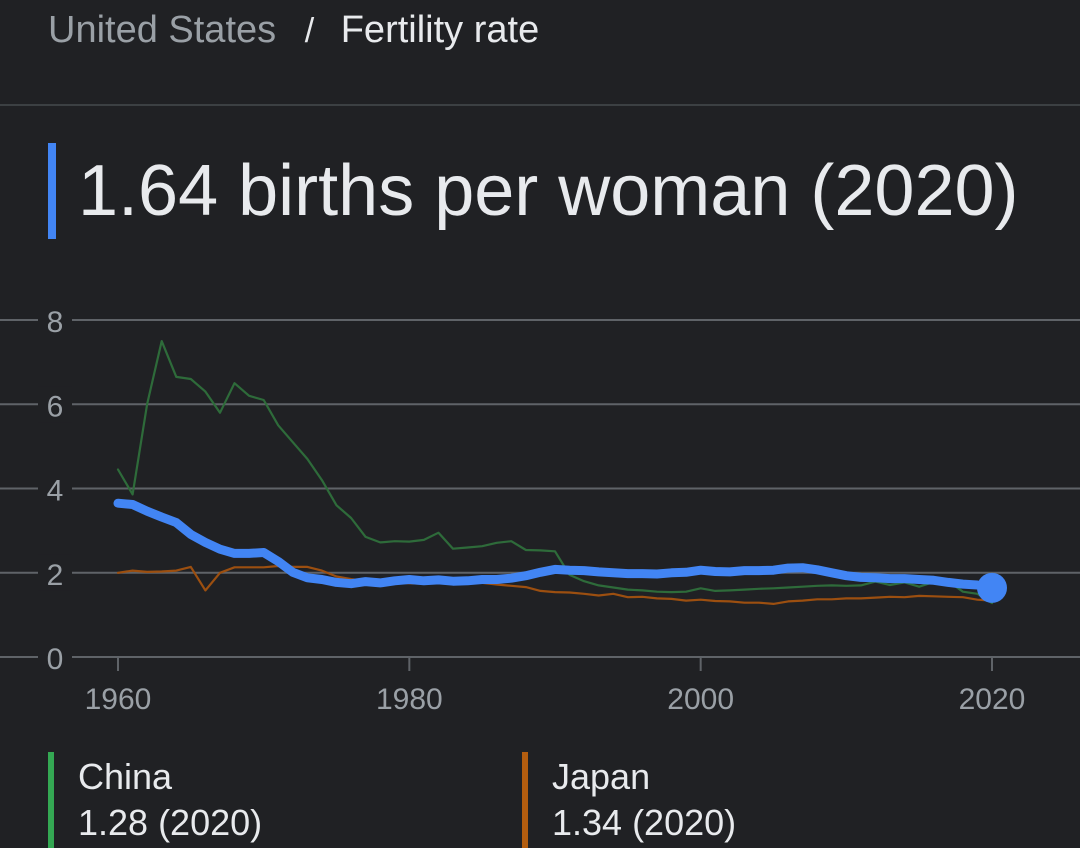 The width and height of the screenshot is (1080, 848). I want to click on series-endpoint-marker, so click(992, 587).